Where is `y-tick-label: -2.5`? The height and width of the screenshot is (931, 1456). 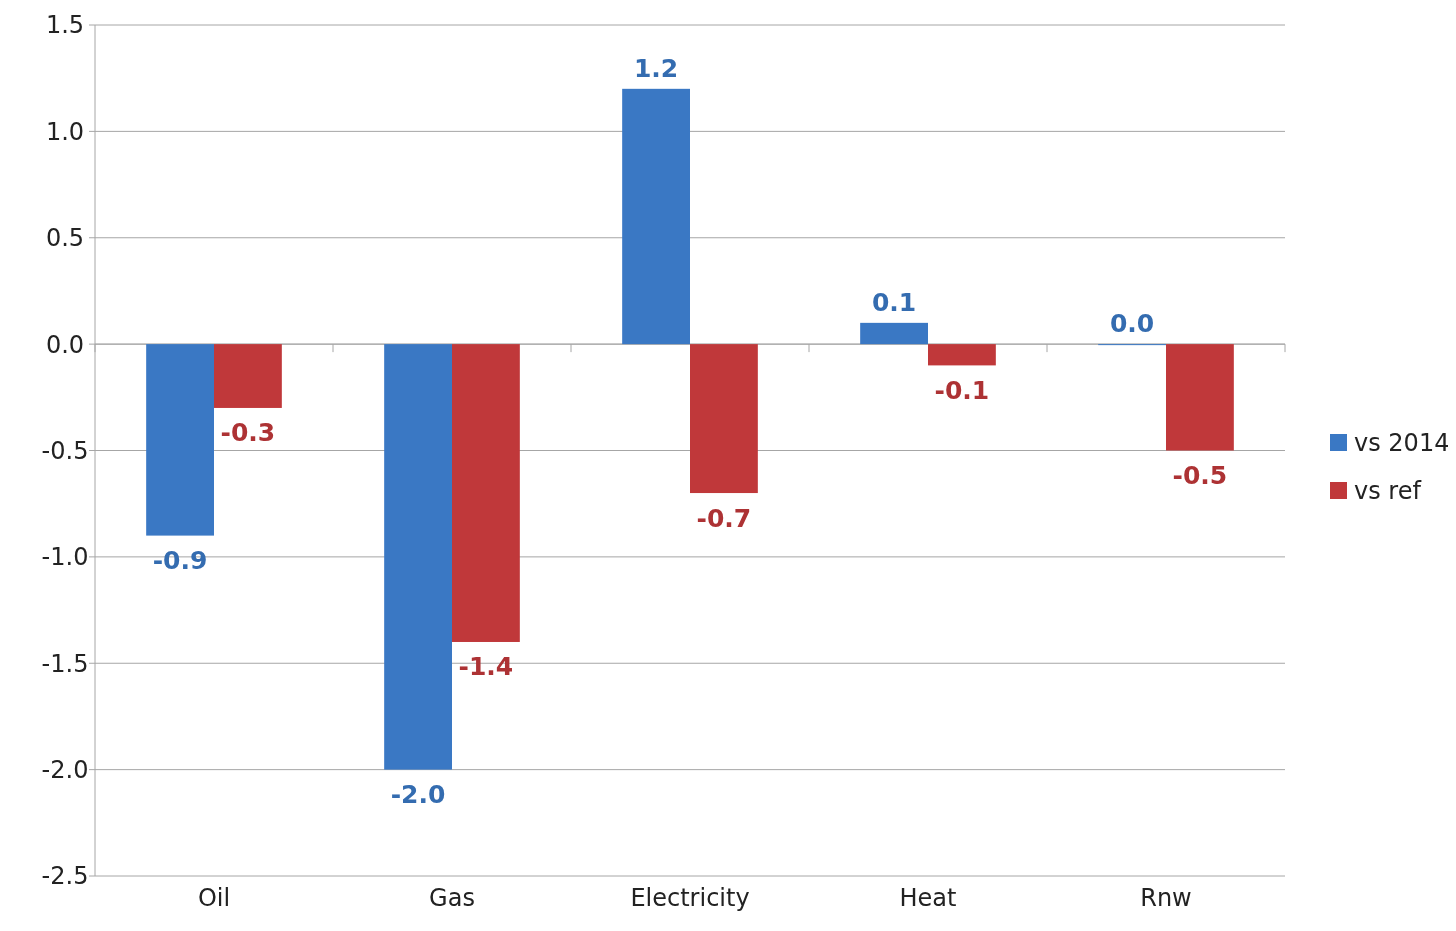 y-tick-label: -2.5 is located at coordinates (65, 876).